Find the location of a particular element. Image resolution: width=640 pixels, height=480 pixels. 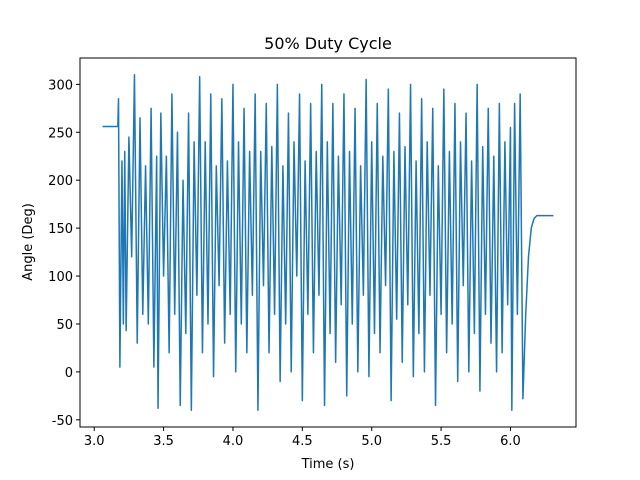

chart-title: 50% Duty Cycle is located at coordinates (328, 43).